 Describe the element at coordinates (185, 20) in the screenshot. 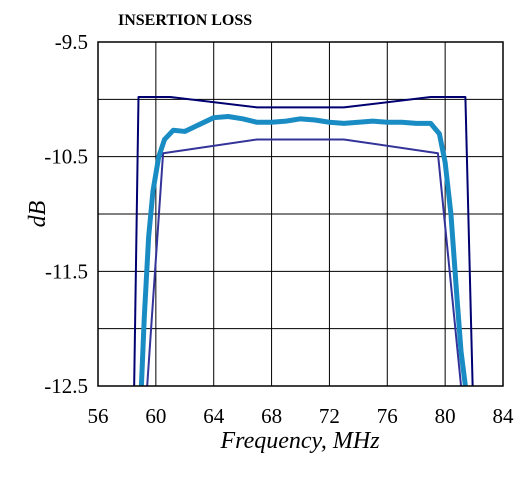

I see `chart-title: INSERTION LOSS` at that location.